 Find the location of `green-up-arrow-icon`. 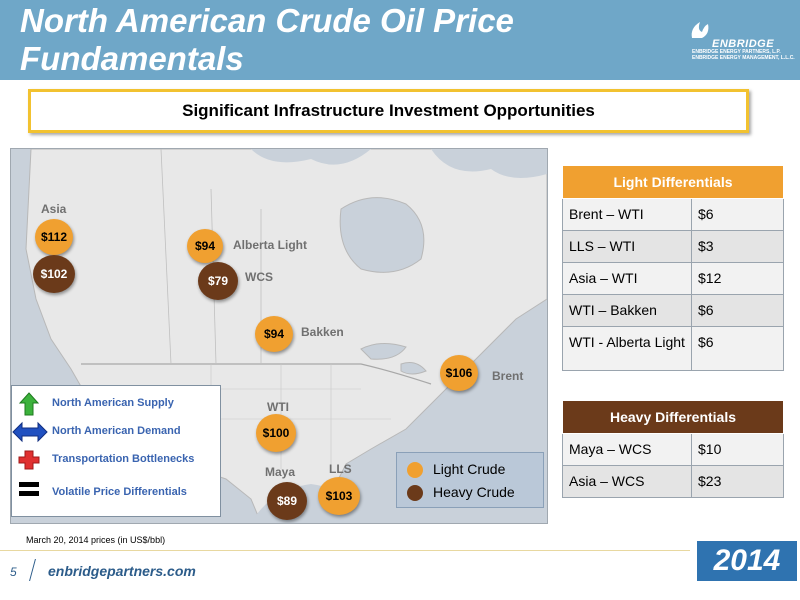

green-up-arrow-icon is located at coordinates (29, 404).